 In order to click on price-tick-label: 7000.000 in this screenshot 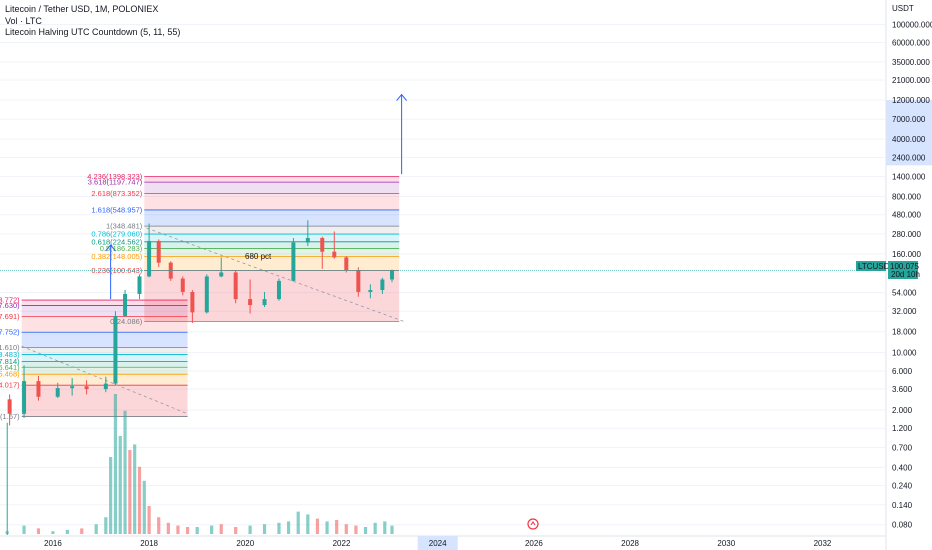, I will do `click(909, 119)`.